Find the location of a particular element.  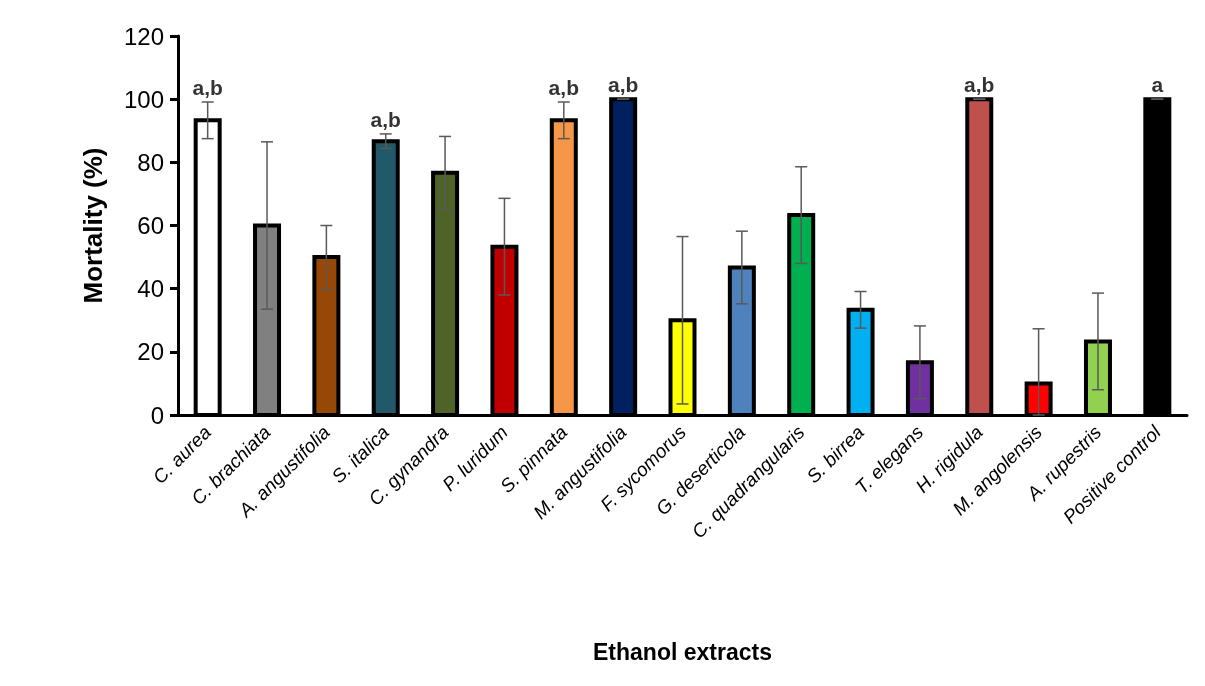

y-tick-label: 100 is located at coordinates (143, 99).